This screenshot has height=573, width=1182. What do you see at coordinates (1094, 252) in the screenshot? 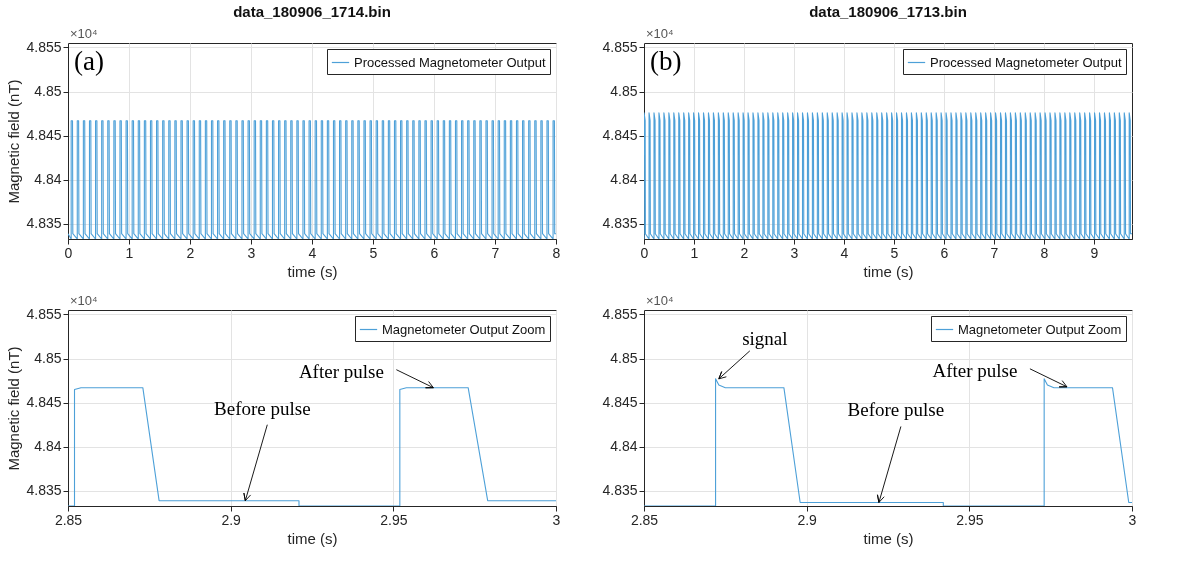
I see `x-tick-label: 9` at bounding box center [1094, 252].